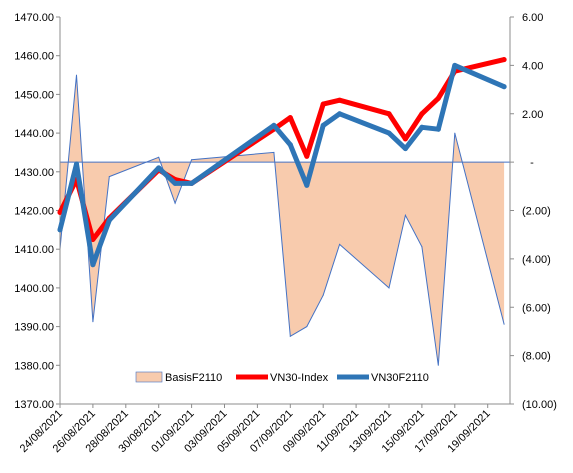 This screenshot has width=573, height=473. What do you see at coordinates (34, 212) in the screenshot?
I see `left-y-tick-label: 1420.00` at bounding box center [34, 212].